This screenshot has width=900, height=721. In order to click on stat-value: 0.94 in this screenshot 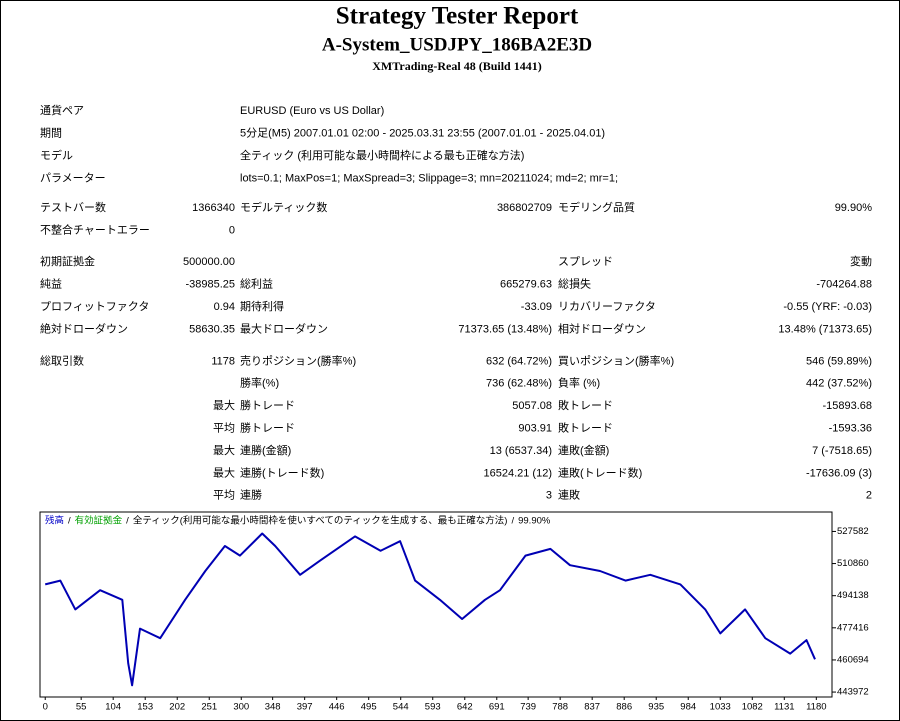, I will do `click(224, 307)`.